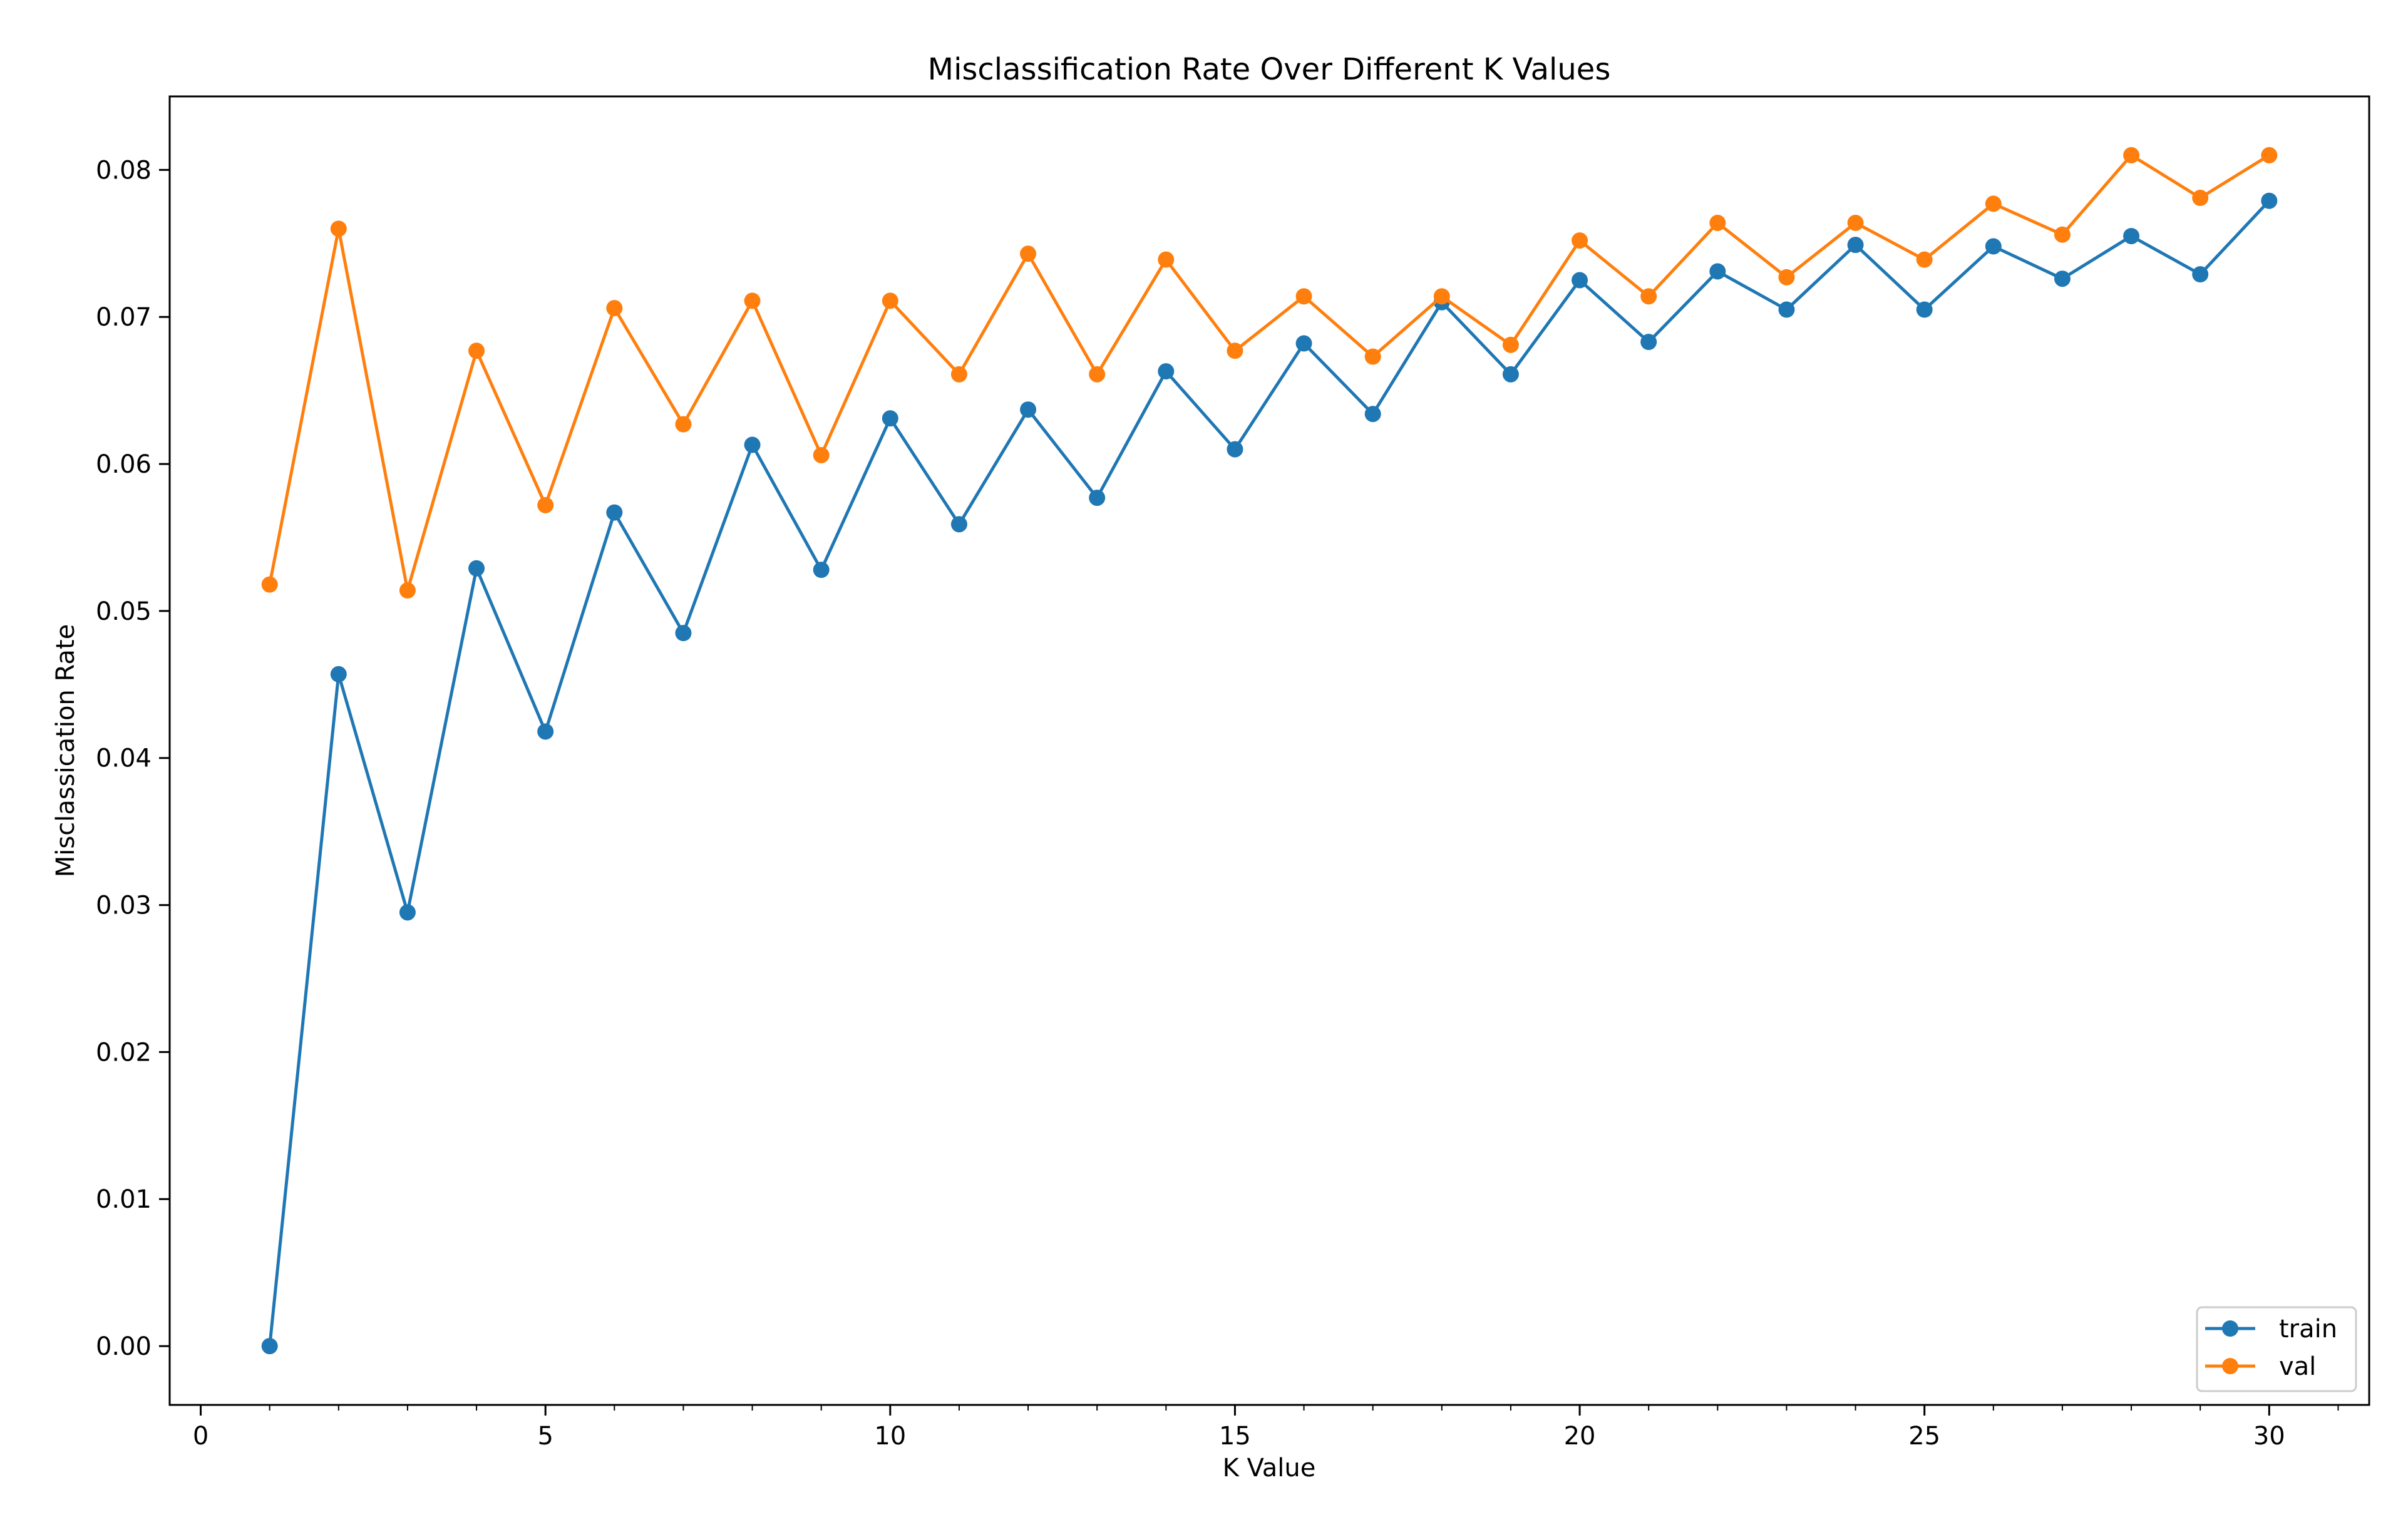  What do you see at coordinates (124, 759) in the screenshot?
I see `y-tick-label: 0.04` at bounding box center [124, 759].